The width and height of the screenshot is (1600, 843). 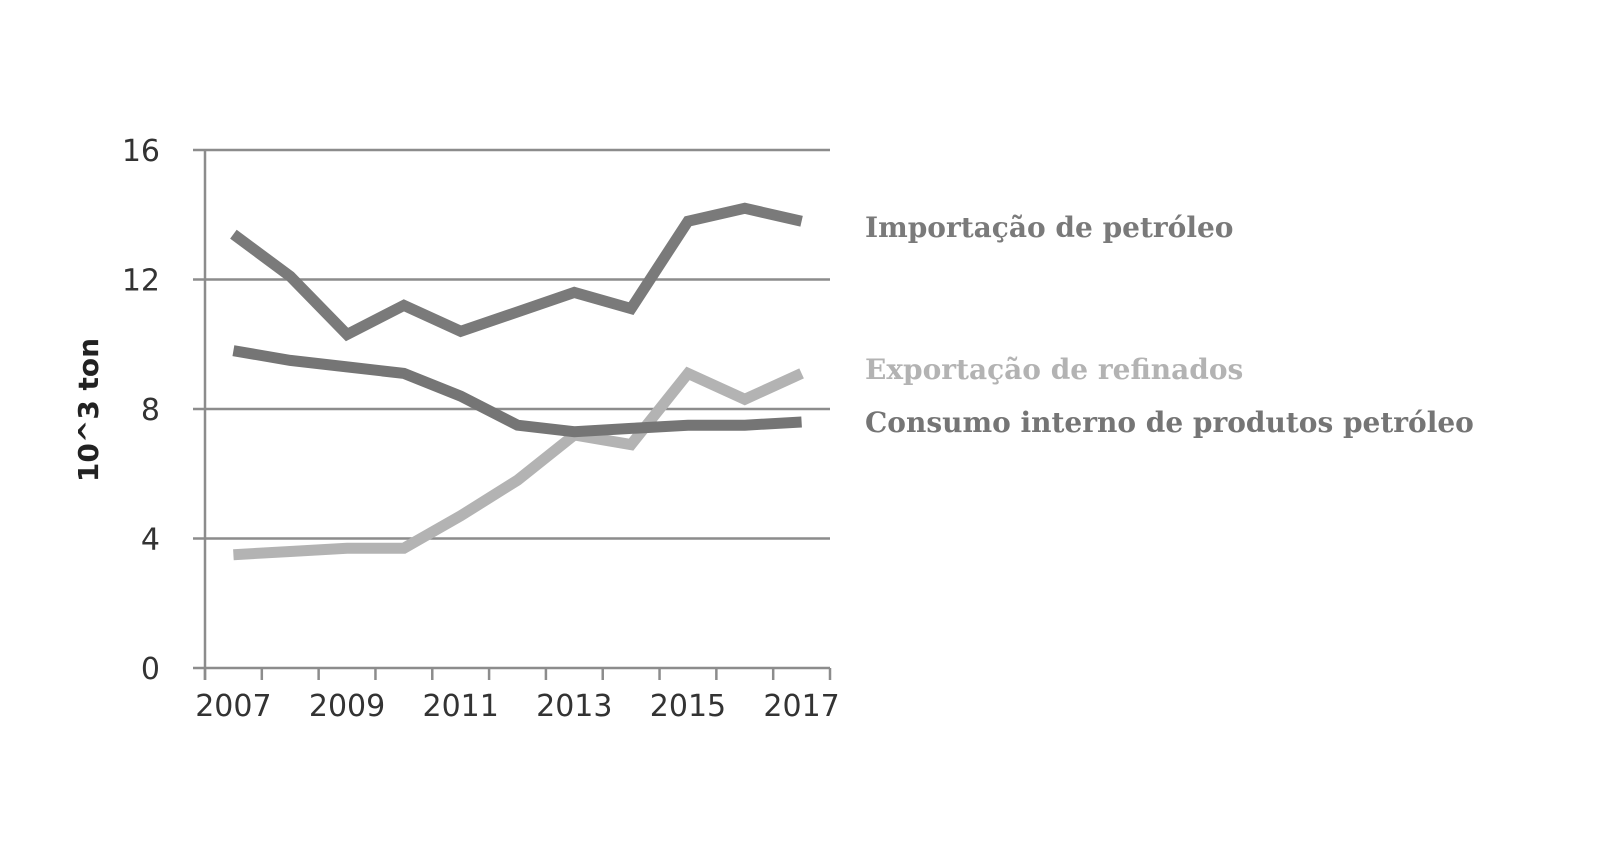 What do you see at coordinates (141, 281) in the screenshot?
I see `y-tick-label: 12` at bounding box center [141, 281].